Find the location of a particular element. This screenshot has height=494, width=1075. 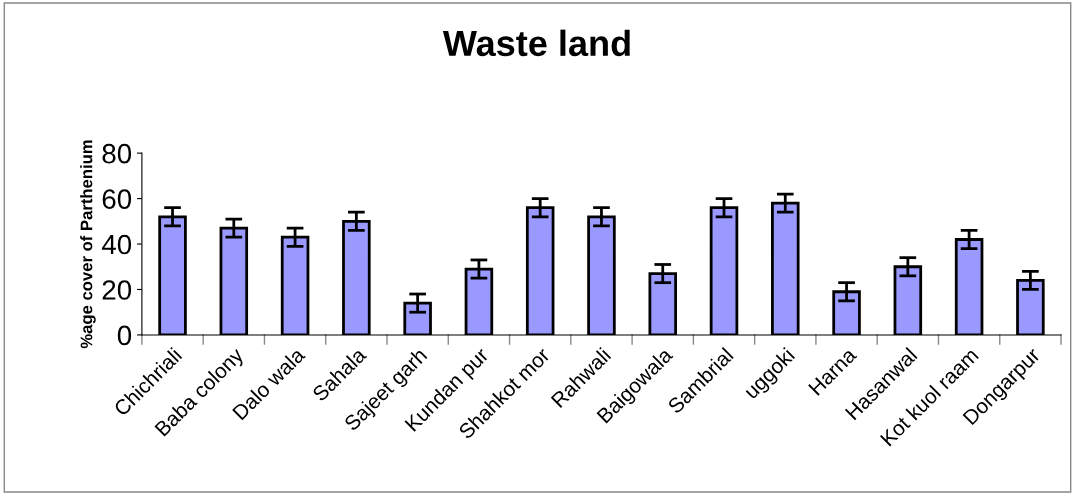

y-tick-label: 60 is located at coordinates (117, 199).